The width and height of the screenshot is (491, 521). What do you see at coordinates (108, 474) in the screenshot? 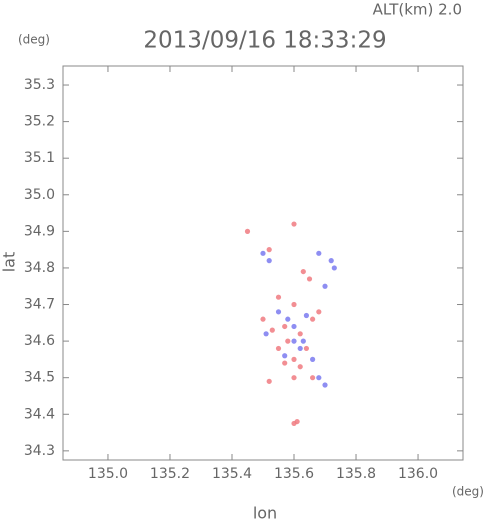
I see `x-tick-label: 135.0` at bounding box center [108, 474].